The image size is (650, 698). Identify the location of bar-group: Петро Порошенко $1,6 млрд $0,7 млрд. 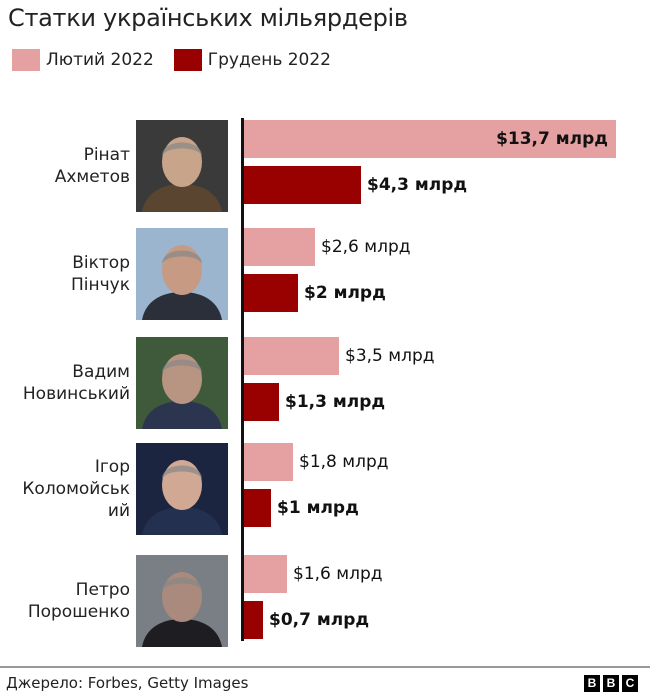
(325, 601).